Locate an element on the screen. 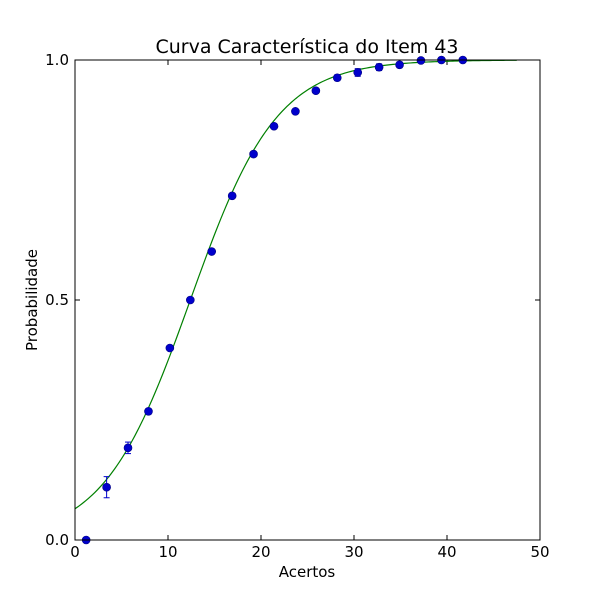  x-tick-label: 30 is located at coordinates (353, 552).